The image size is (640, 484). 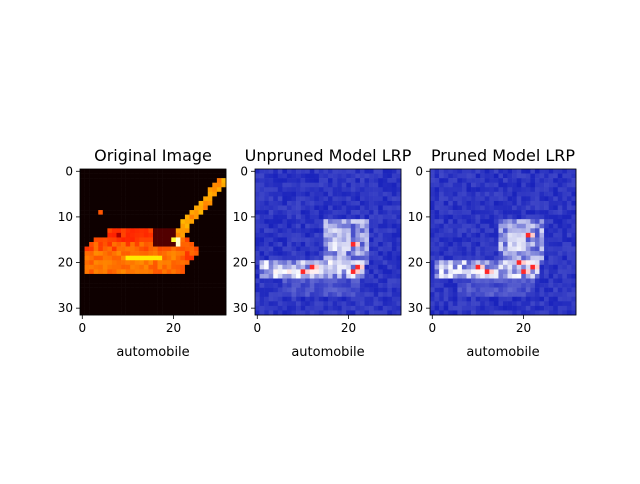 I want to click on x-axis-label: automobile, so click(x=502, y=352).